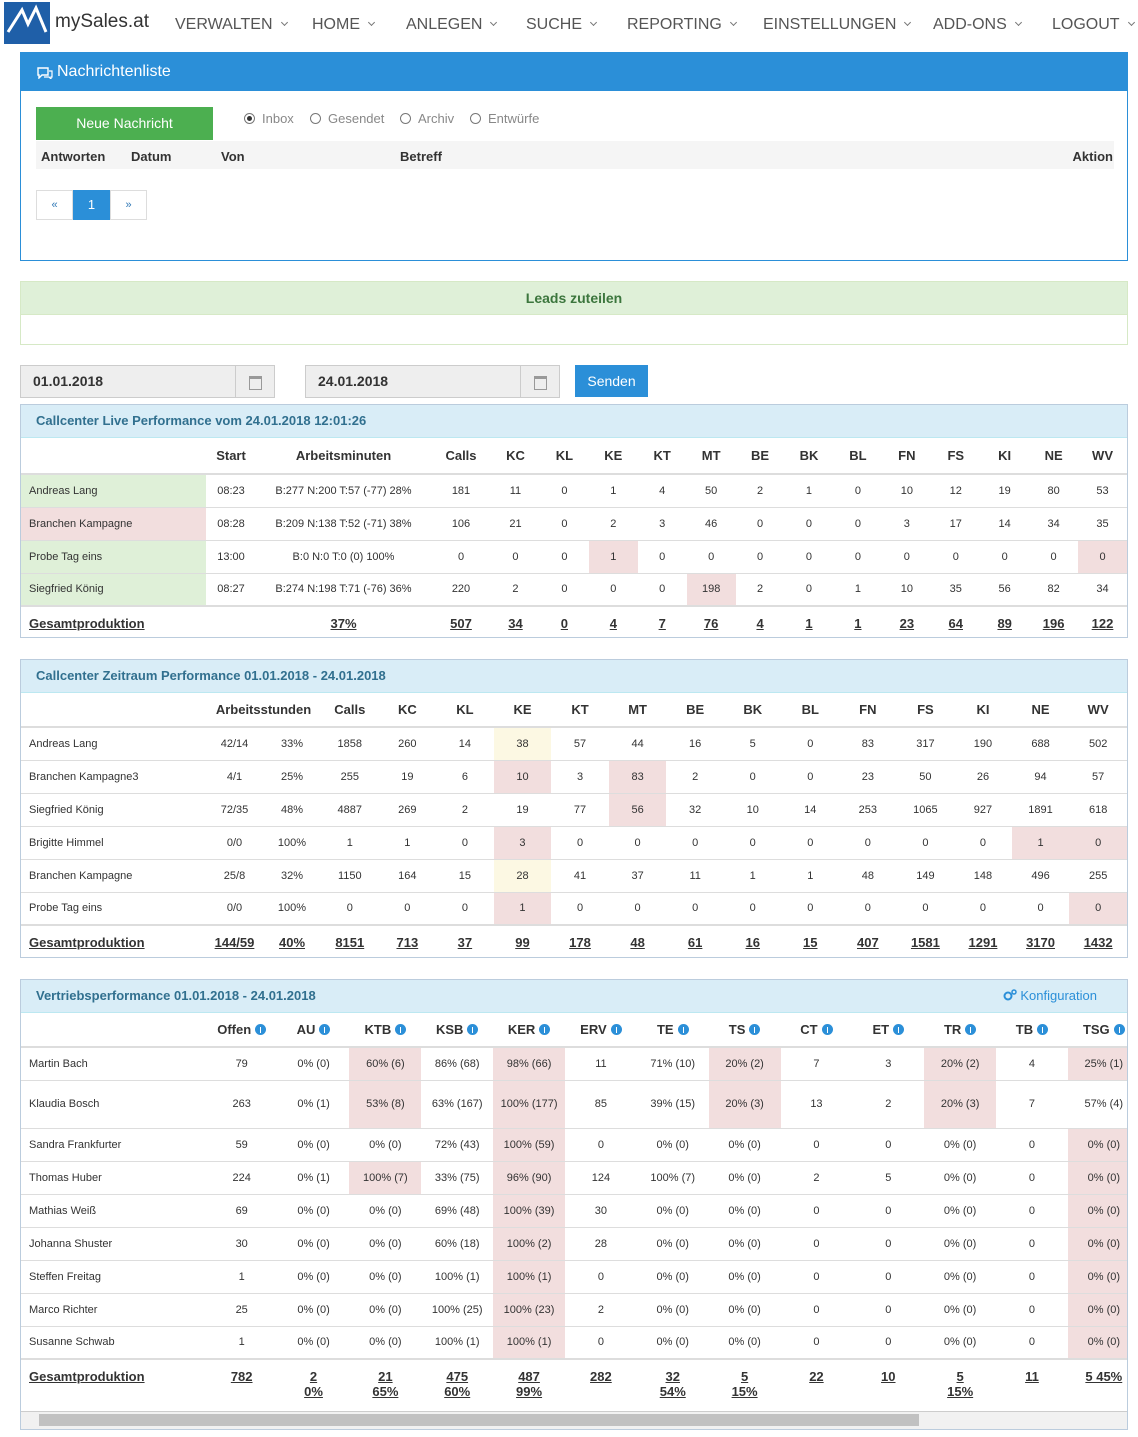  What do you see at coordinates (234, 942) in the screenshot?
I see `total-cell: 144/59` at bounding box center [234, 942].